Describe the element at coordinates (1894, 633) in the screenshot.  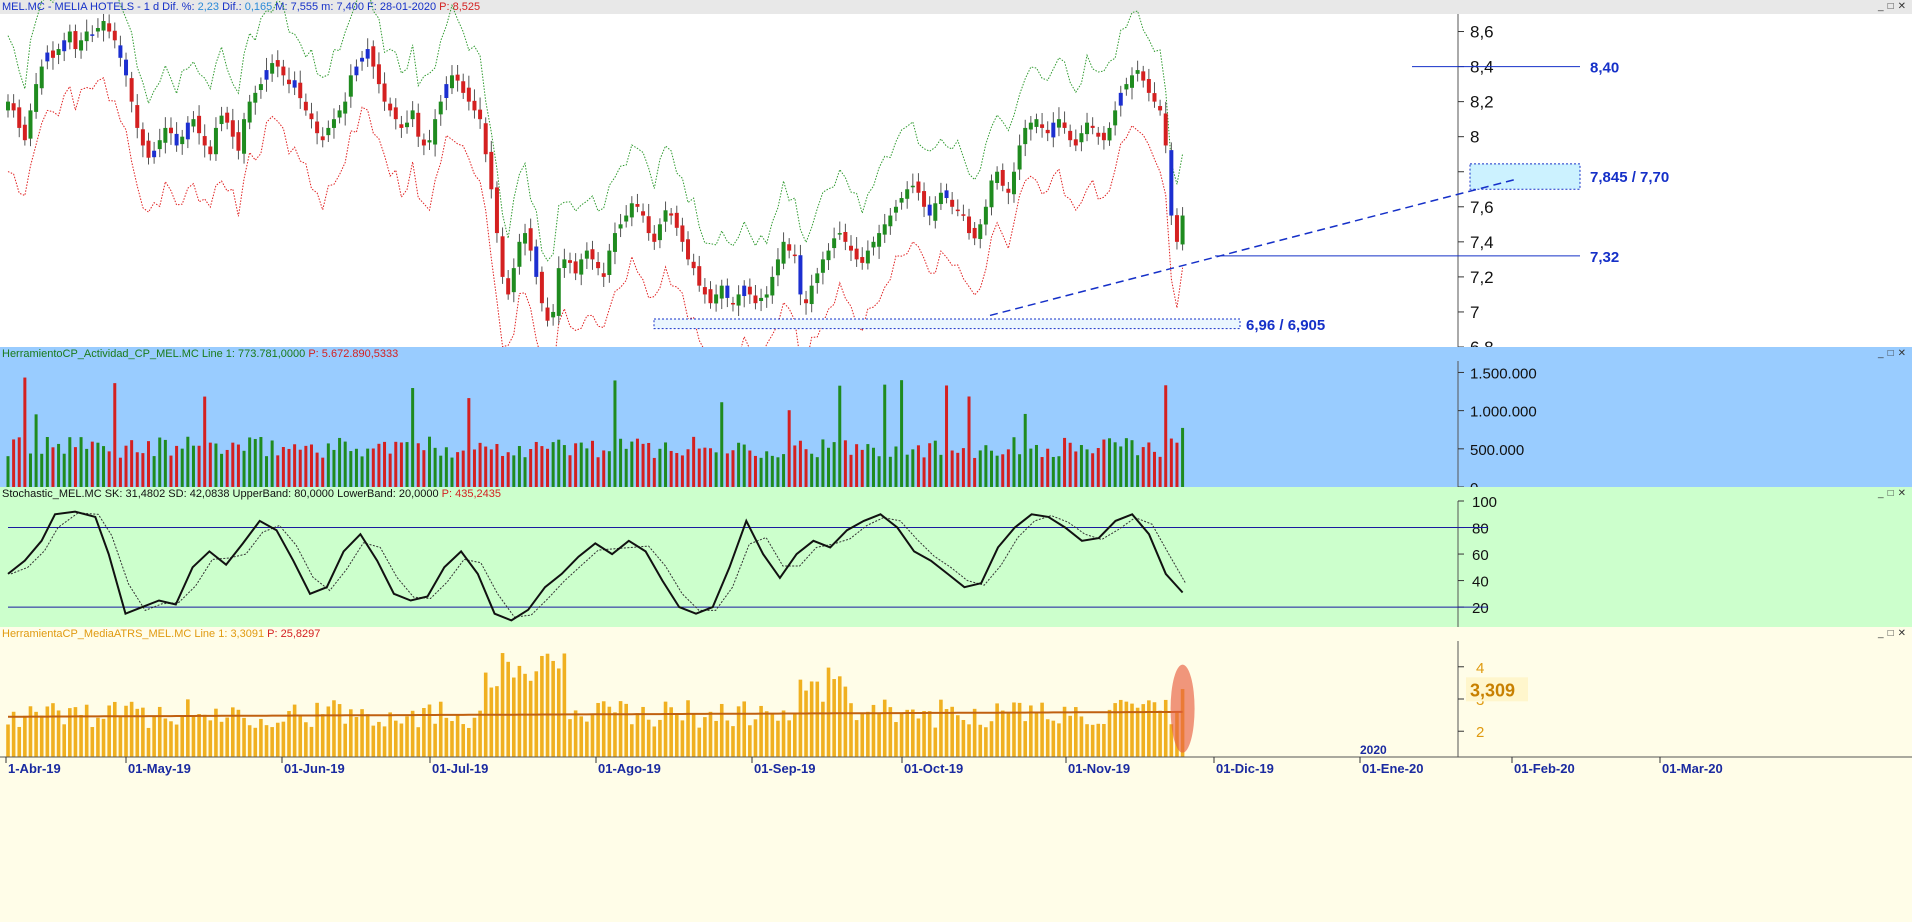
I see `atr-pane-window-buttons: _□✕` at that location.